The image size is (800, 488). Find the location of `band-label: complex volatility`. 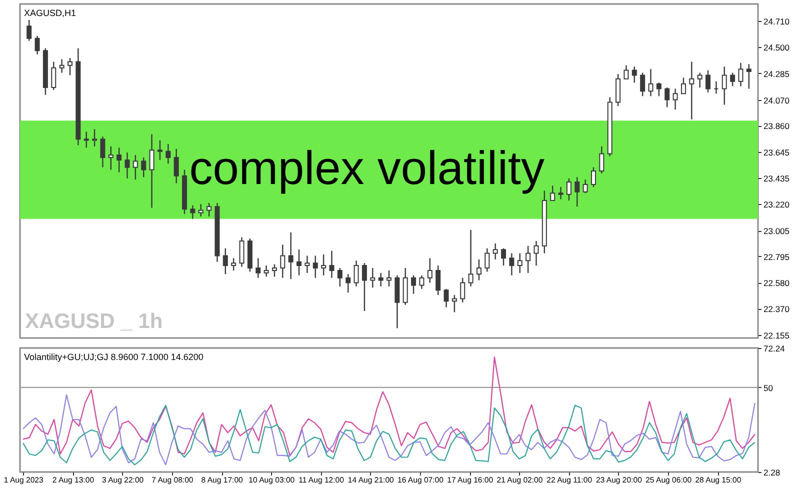

band-label: complex volatility is located at coordinates (367, 167).